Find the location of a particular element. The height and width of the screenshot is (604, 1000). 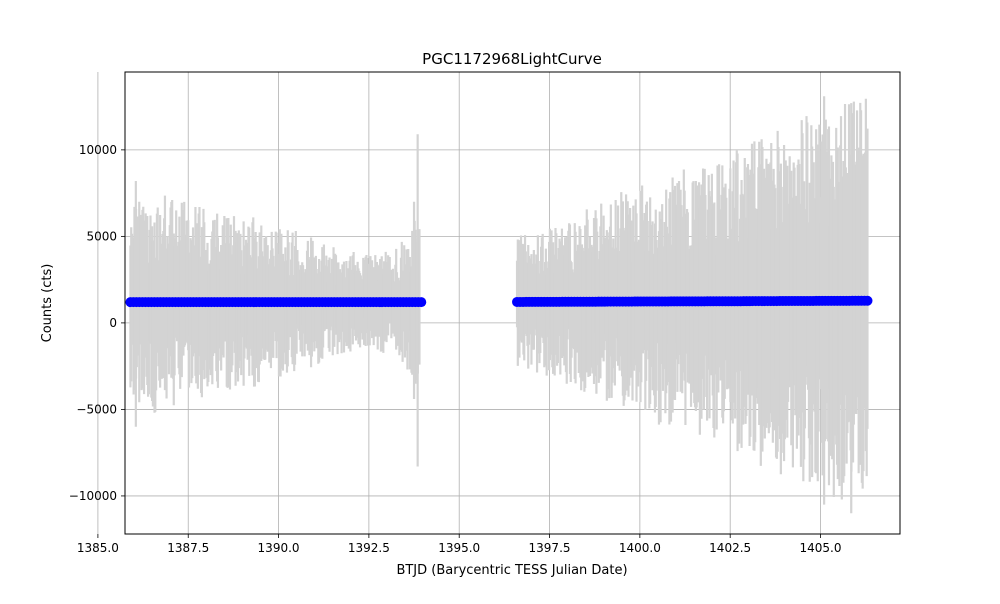

y-tick-label: 10000 is located at coordinates (98, 150).